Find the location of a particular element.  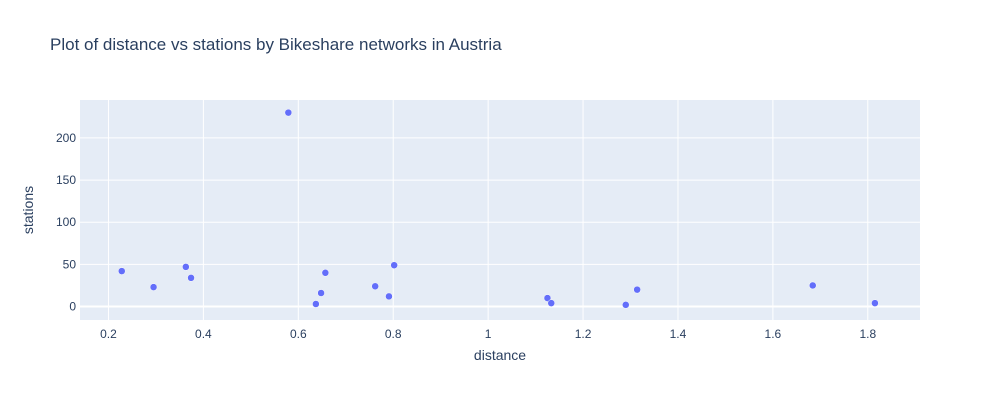

x-axis-label: distance is located at coordinates (500, 355).